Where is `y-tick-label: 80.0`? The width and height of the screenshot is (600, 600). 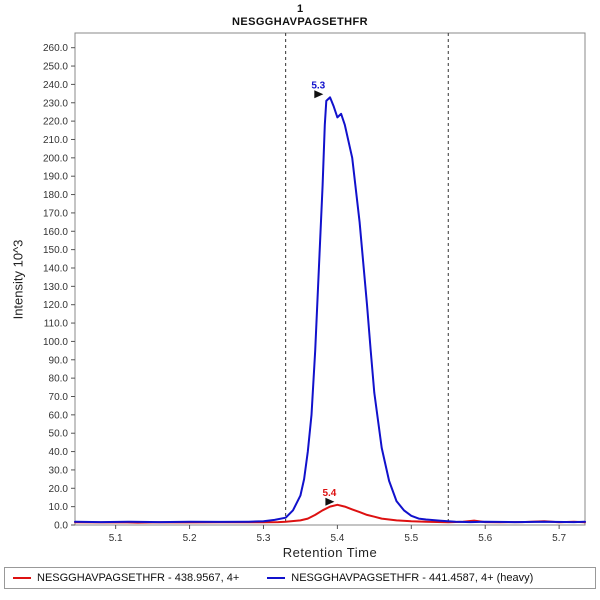
y-tick-label: 80.0 is located at coordinates (59, 379).